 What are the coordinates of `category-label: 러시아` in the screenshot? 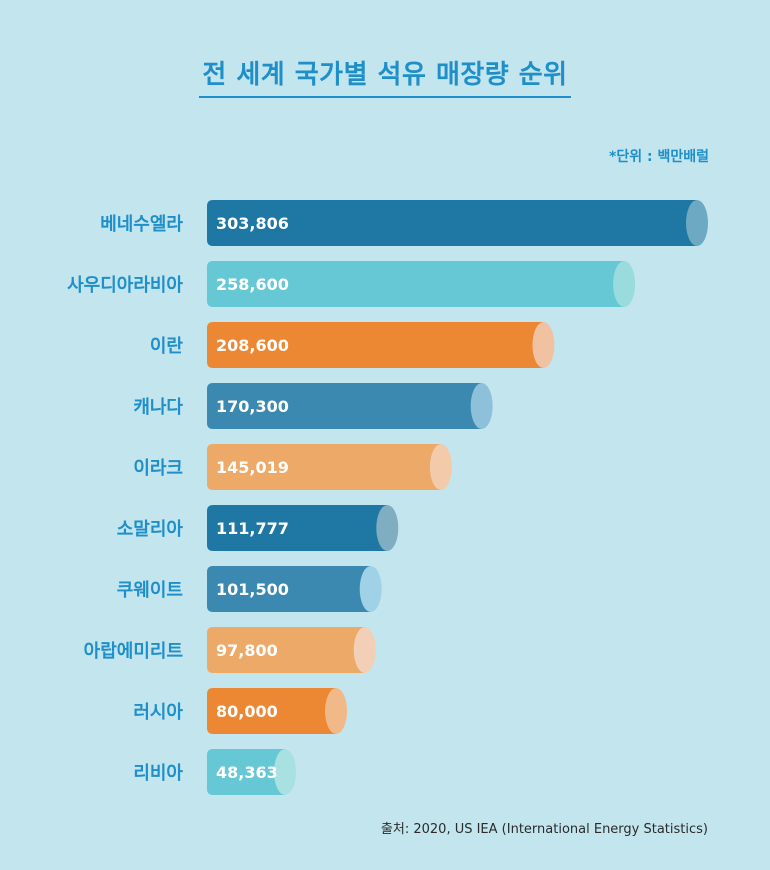 It's located at (158, 712).